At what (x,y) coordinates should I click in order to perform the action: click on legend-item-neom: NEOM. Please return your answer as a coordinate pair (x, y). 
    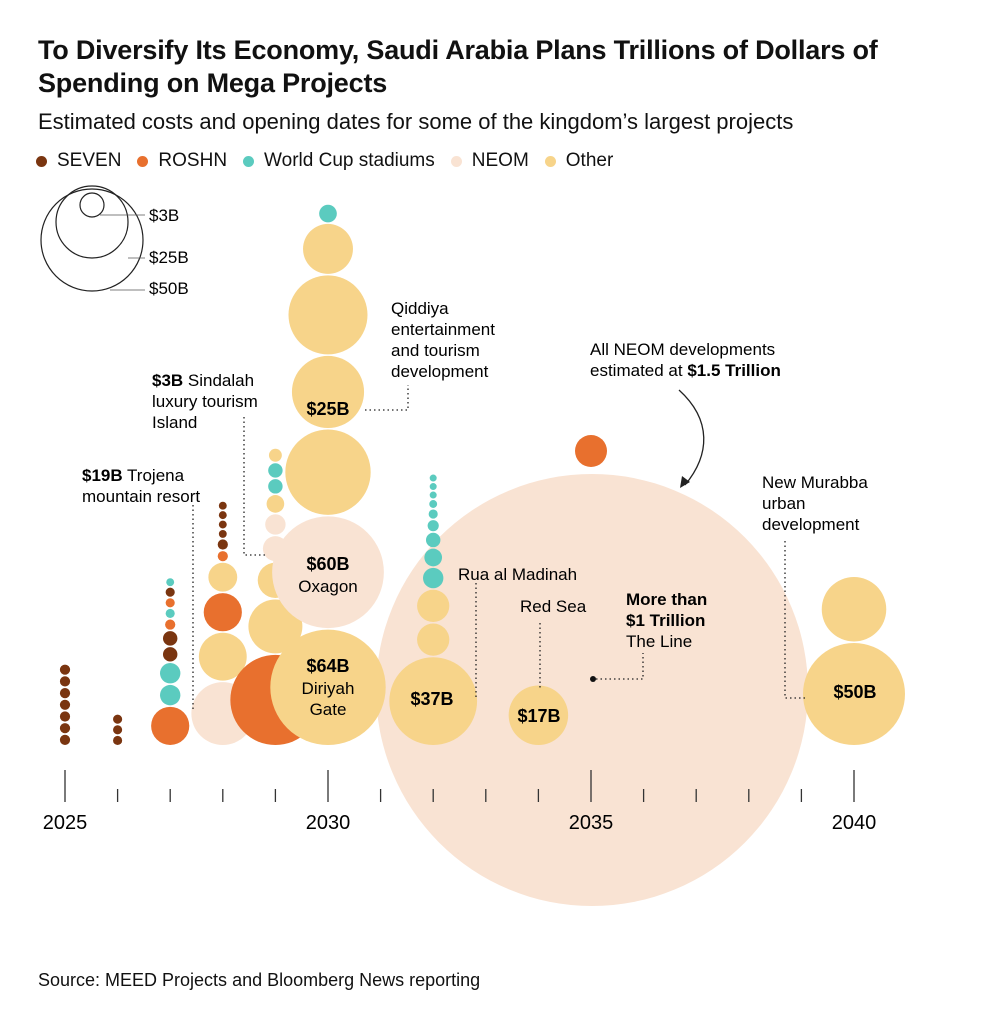
    Looking at the image, I should click on (489, 161).